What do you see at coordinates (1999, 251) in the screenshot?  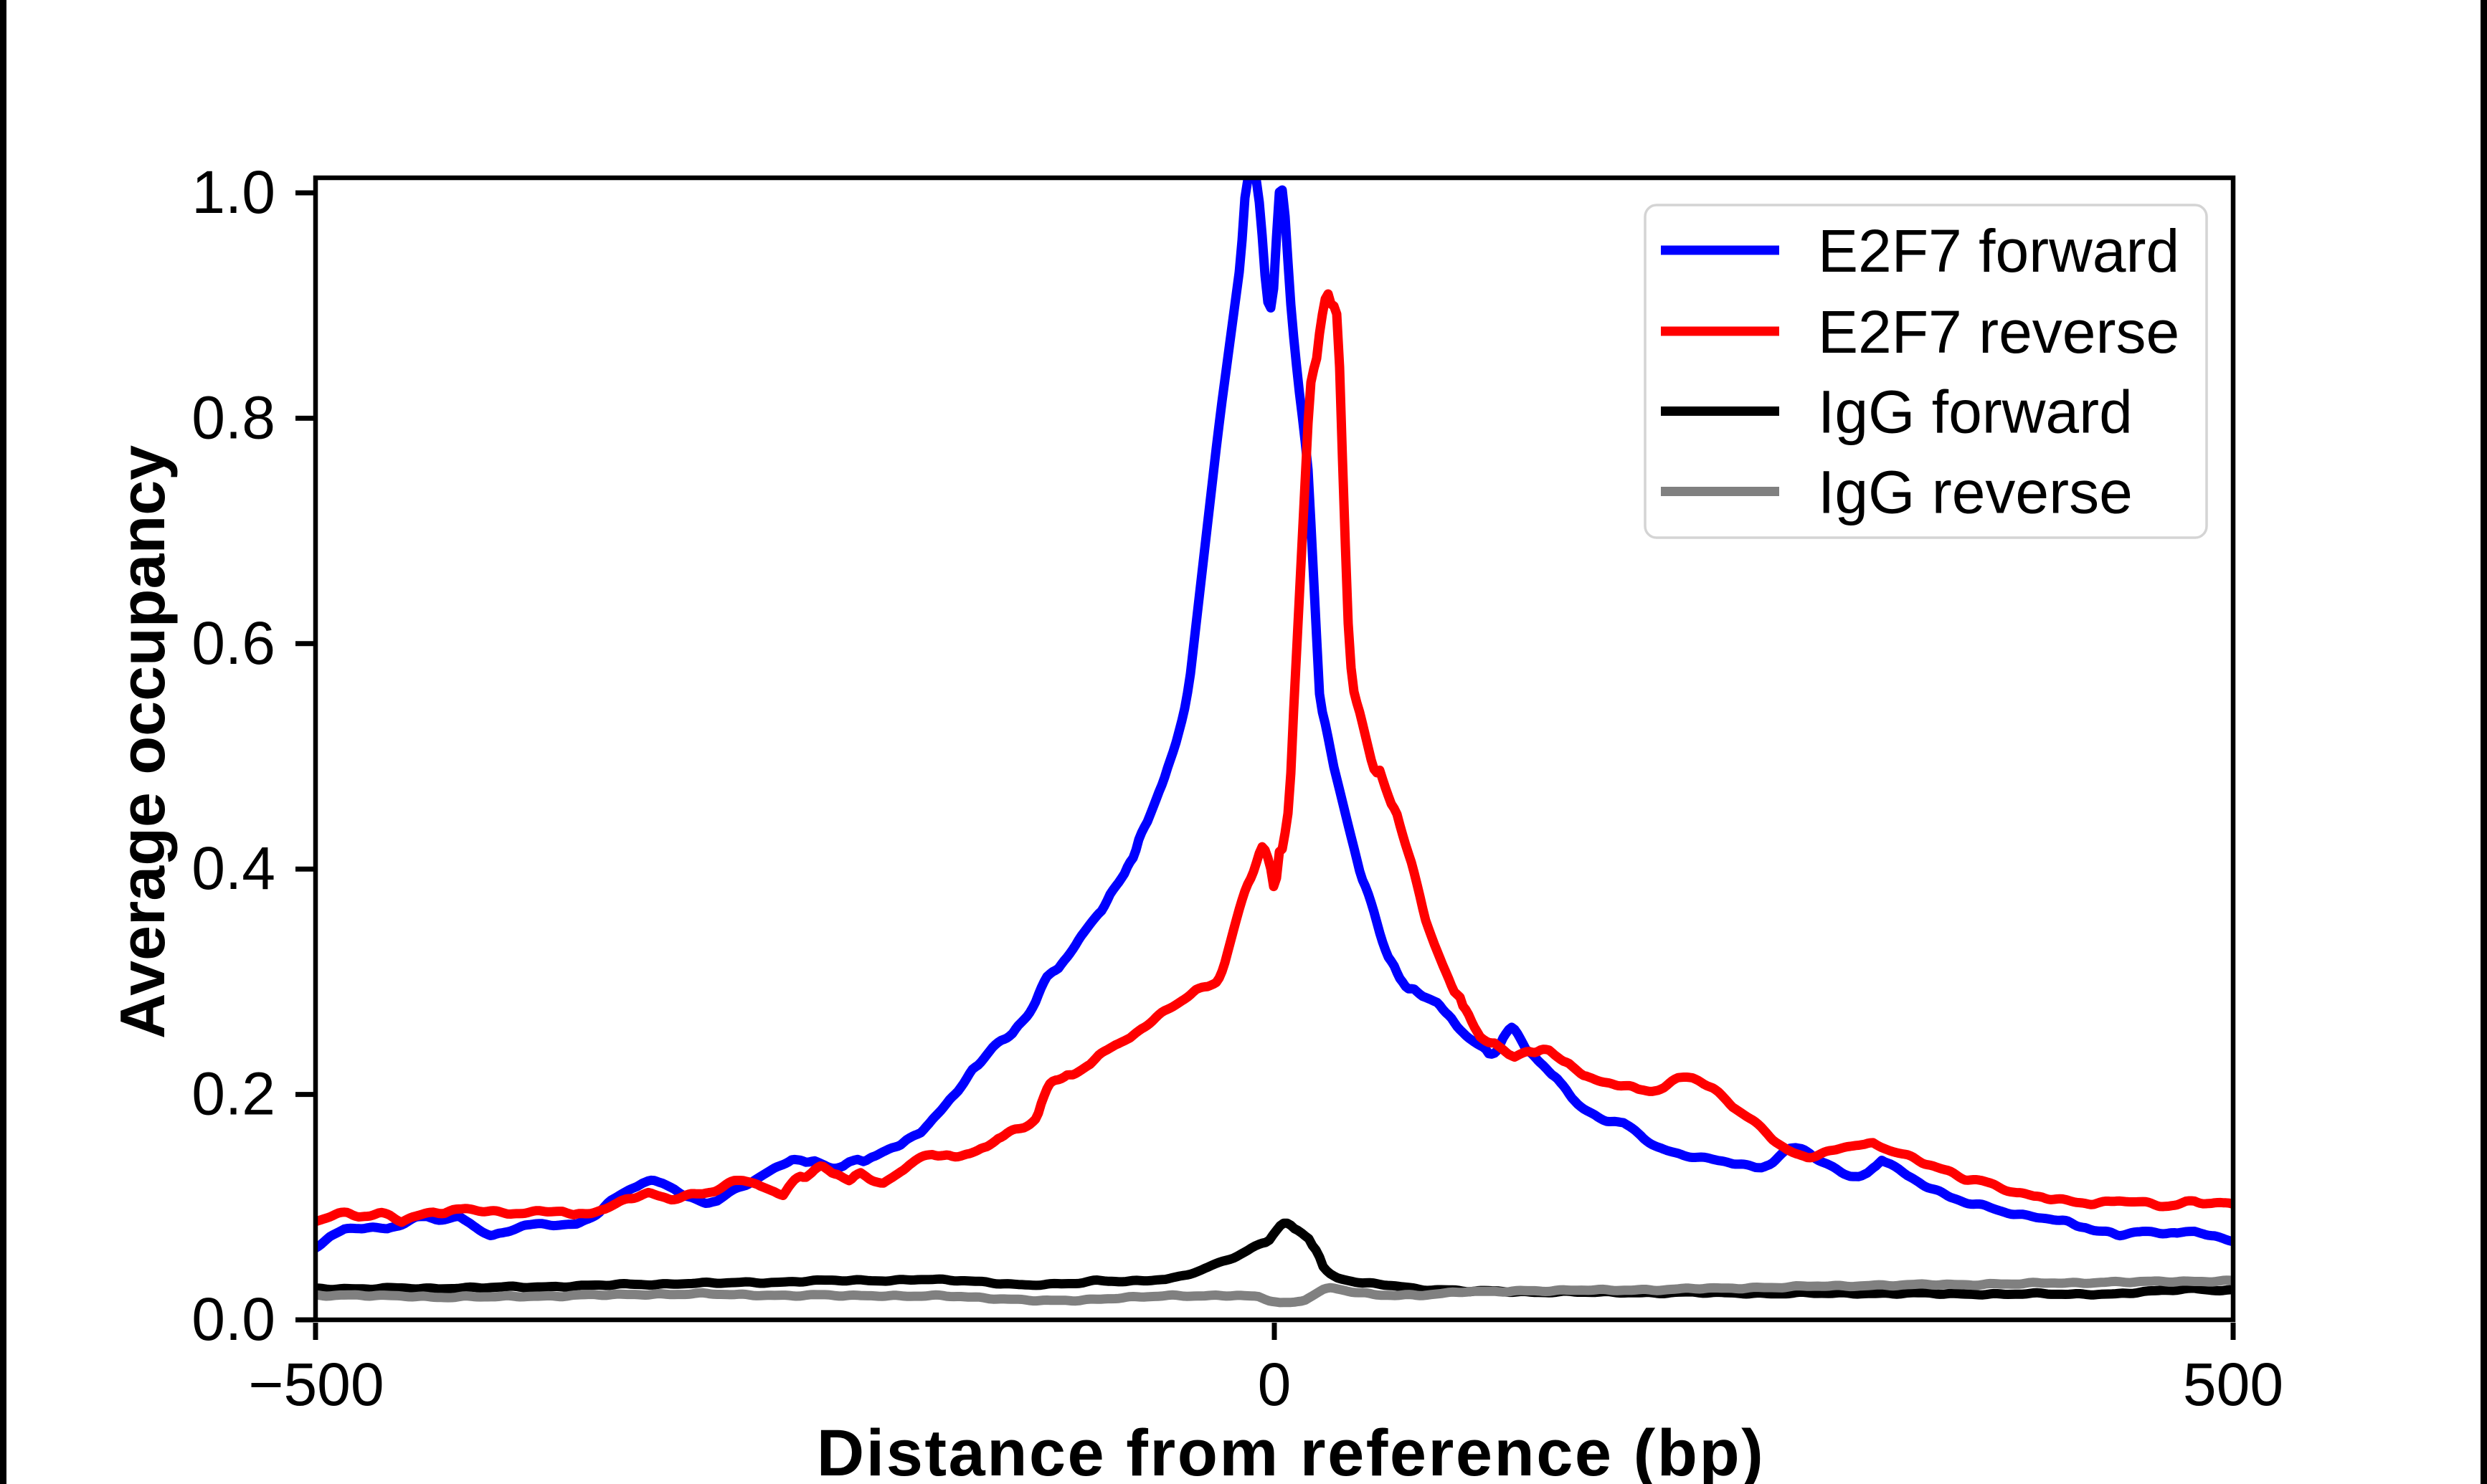 I see `svg-text: E2F7 forward` at bounding box center [1999, 251].